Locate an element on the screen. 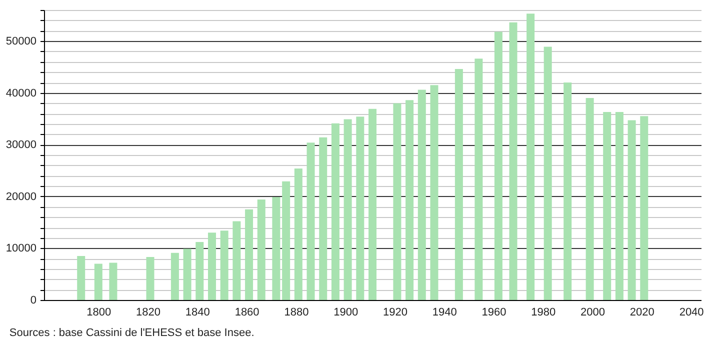  y-tick-label: 50000 is located at coordinates (21, 42).